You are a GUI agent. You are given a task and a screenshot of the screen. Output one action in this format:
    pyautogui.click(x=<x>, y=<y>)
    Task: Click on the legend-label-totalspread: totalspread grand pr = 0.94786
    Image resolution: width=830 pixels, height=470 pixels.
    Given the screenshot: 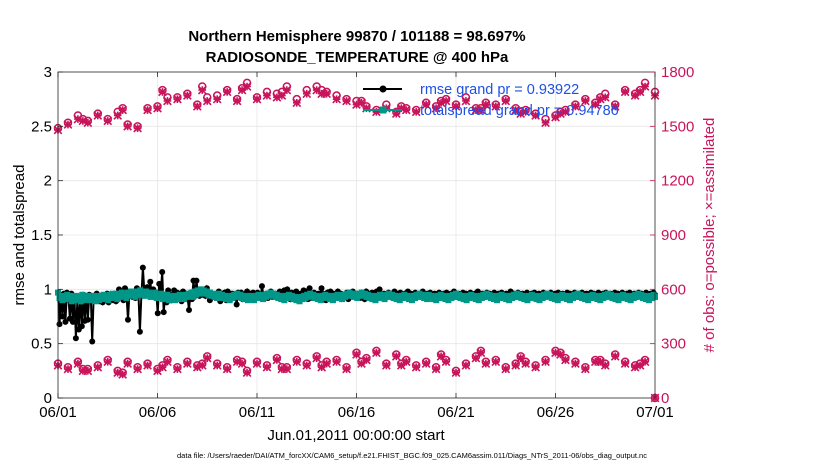 What is the action you would take?
    pyautogui.click(x=519, y=111)
    